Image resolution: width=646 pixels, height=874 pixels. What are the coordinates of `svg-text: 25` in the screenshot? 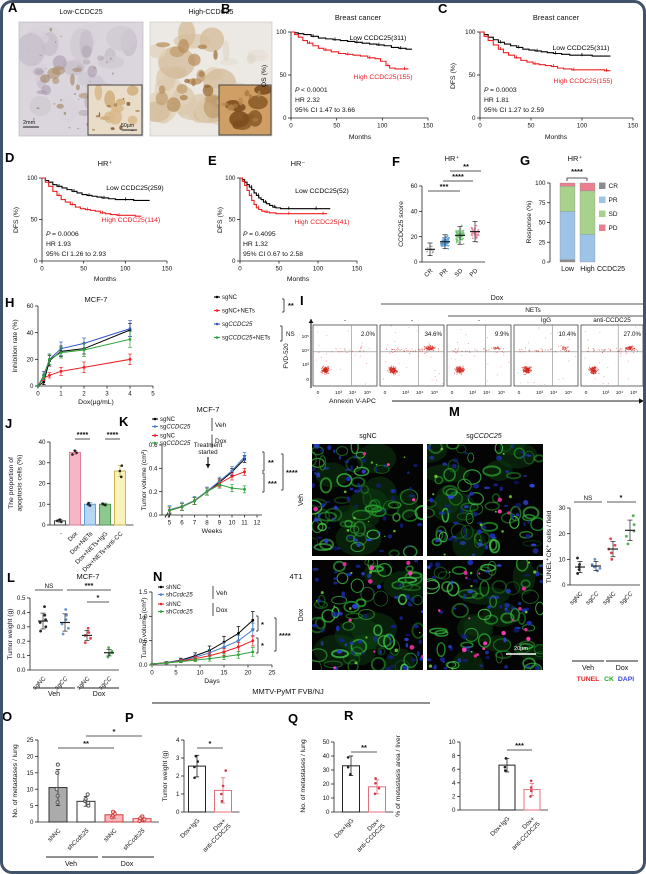 It's located at (272, 673).